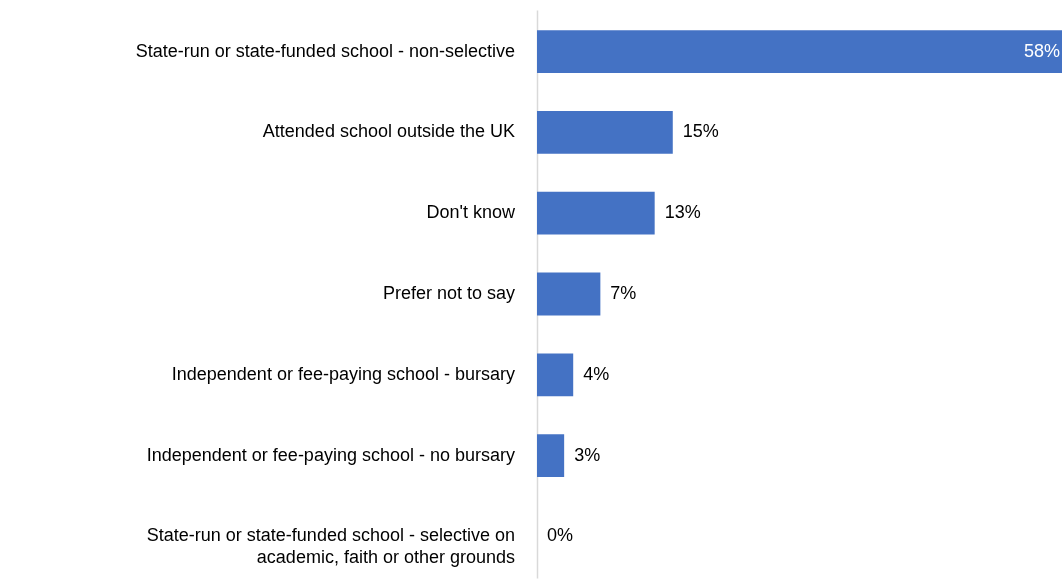 The height and width of the screenshot is (583, 1062). Describe the element at coordinates (330, 454) in the screenshot. I see `y-tick-label: Independent or fee-paying school - no bursary` at that location.